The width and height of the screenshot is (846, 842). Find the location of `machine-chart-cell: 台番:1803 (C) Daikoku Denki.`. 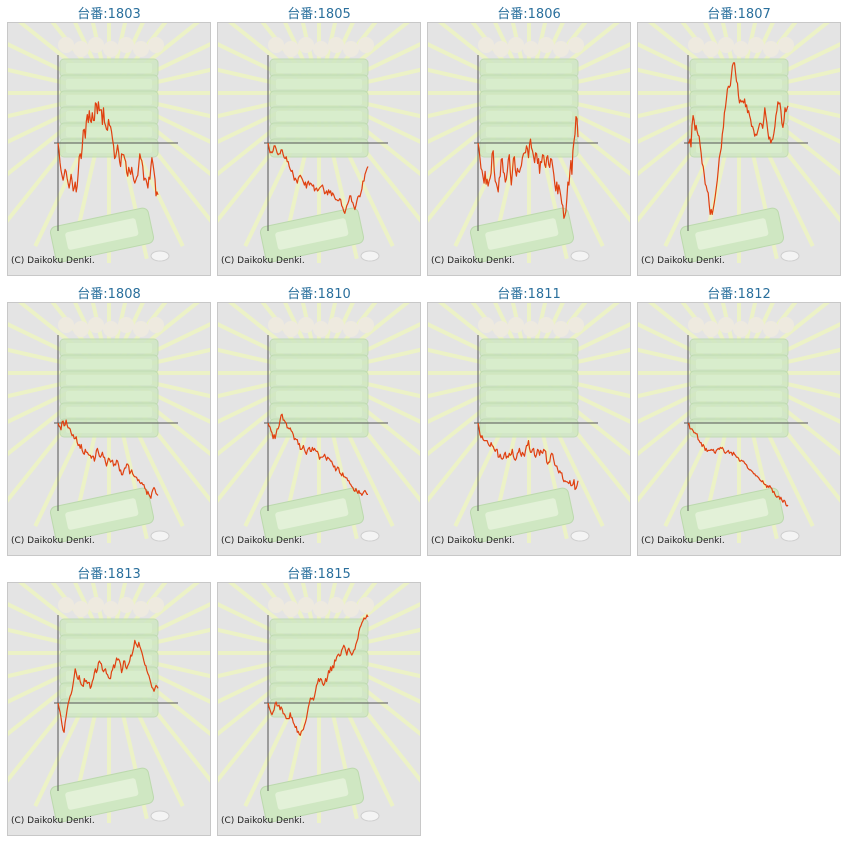

machine-chart-cell: 台番:1803 (C) Daikoku Denki. is located at coordinates (109, 138).